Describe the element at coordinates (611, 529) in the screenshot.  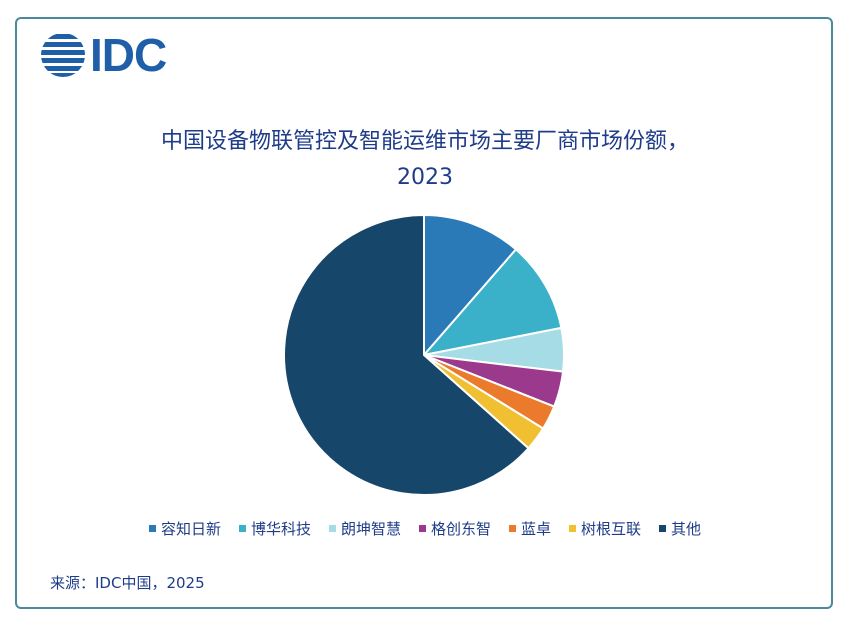
I see `legend-label: 树根互联` at that location.